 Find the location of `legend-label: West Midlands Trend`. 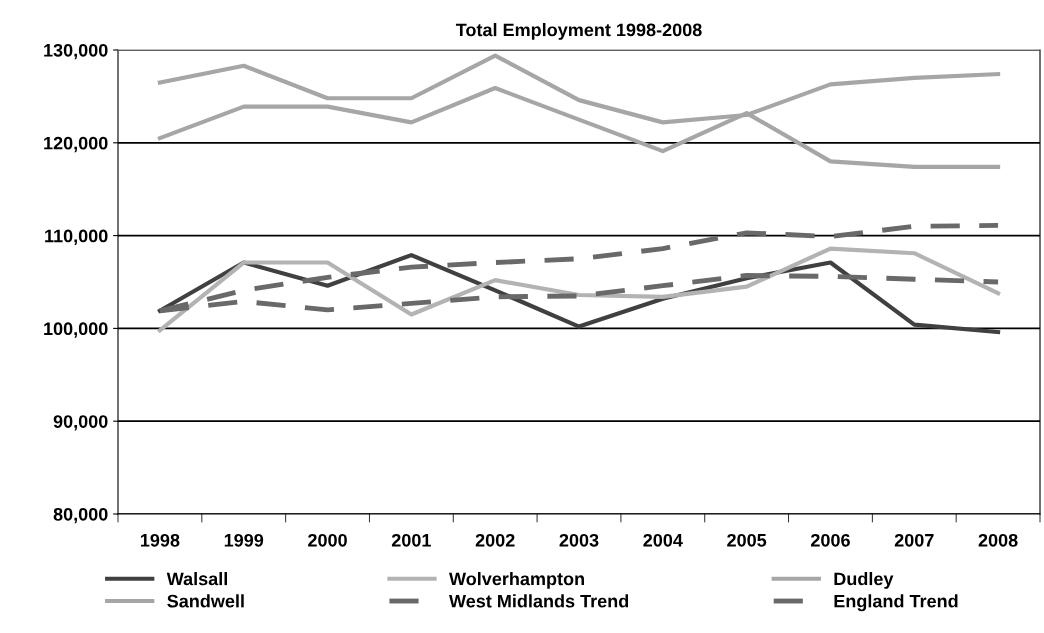

legend-label: West Midlands Trend is located at coordinates (539, 601).